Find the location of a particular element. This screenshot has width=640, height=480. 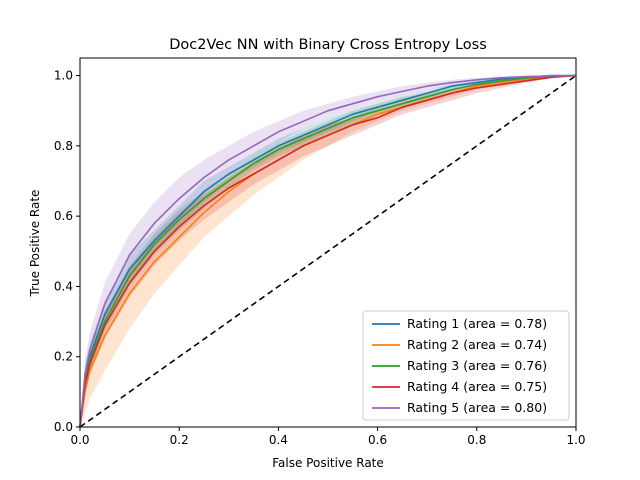

legend-label-rating-5: Rating 5 (area = 0.80) is located at coordinates (477, 407).